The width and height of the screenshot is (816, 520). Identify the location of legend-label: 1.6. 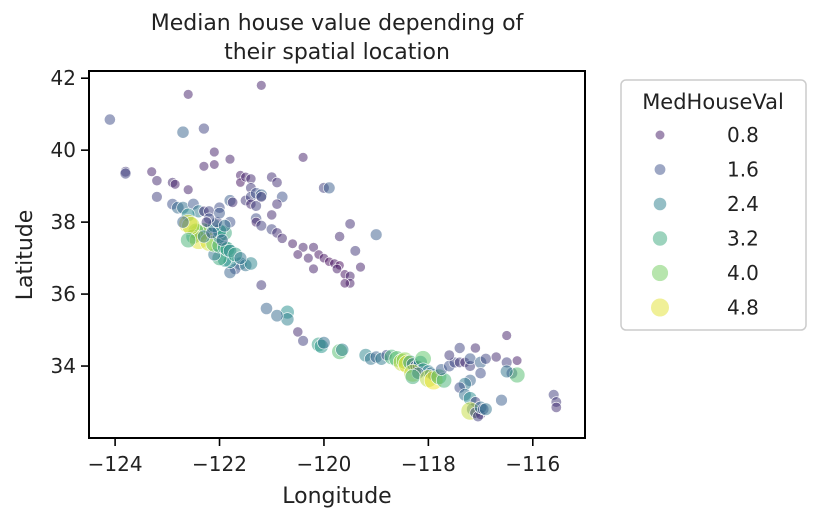
(743, 170).